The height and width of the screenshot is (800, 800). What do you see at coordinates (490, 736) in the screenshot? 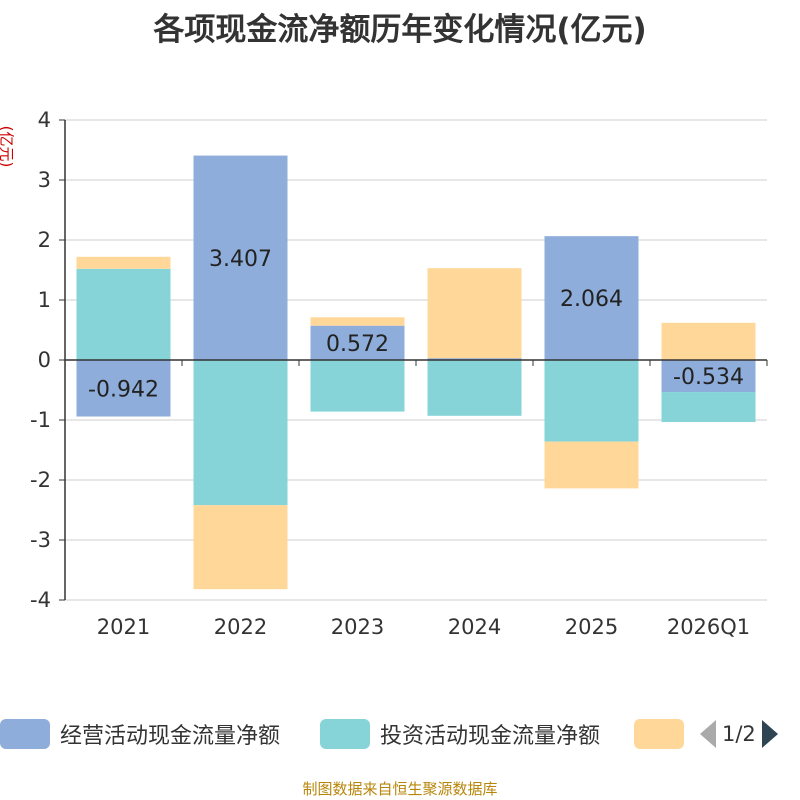
I see `legend-label-investing: 投资活动现金流量净额` at bounding box center [490, 736].